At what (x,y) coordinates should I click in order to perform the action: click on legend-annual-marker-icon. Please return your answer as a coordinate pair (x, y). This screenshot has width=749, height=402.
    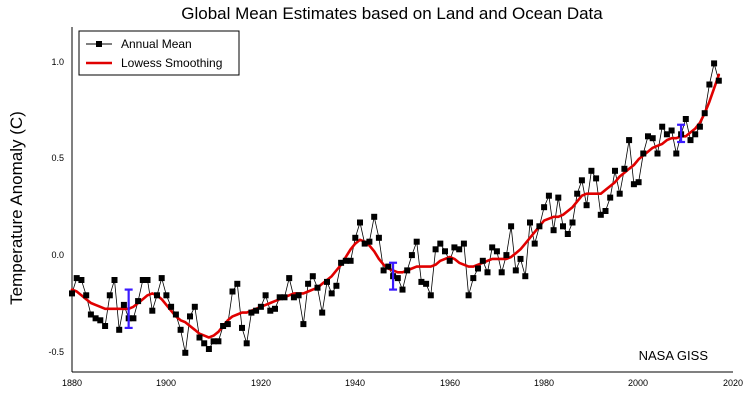
    Looking at the image, I should click on (99, 44).